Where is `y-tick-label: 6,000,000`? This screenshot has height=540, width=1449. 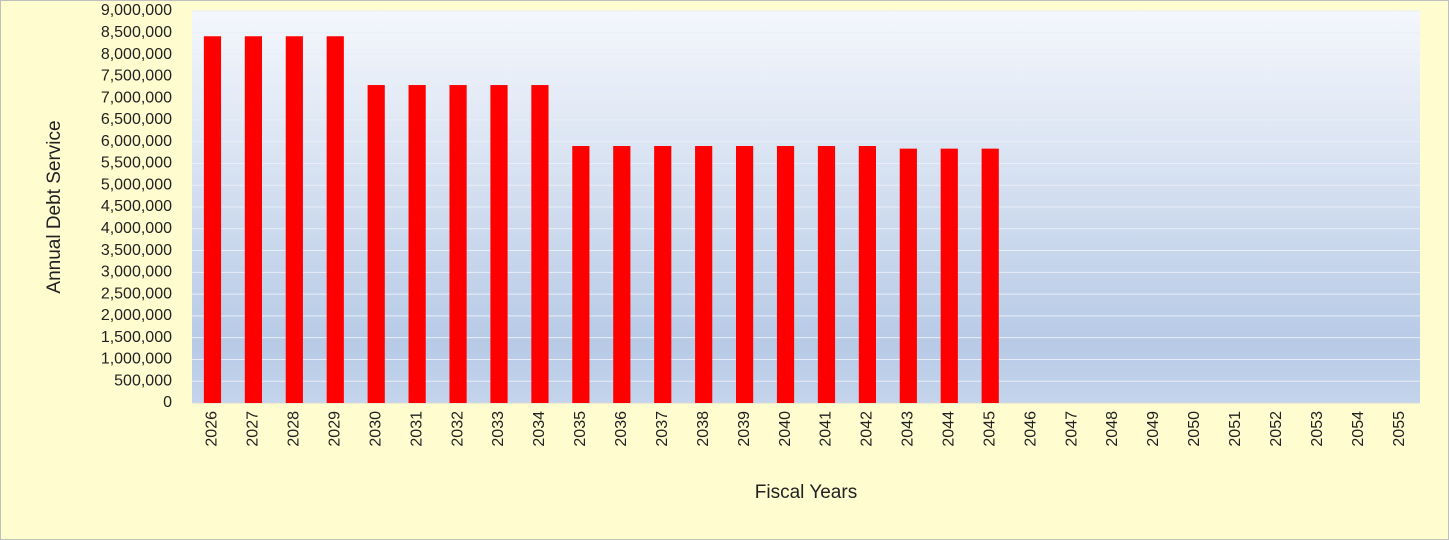 y-tick-label: 6,000,000 is located at coordinates (136, 141).